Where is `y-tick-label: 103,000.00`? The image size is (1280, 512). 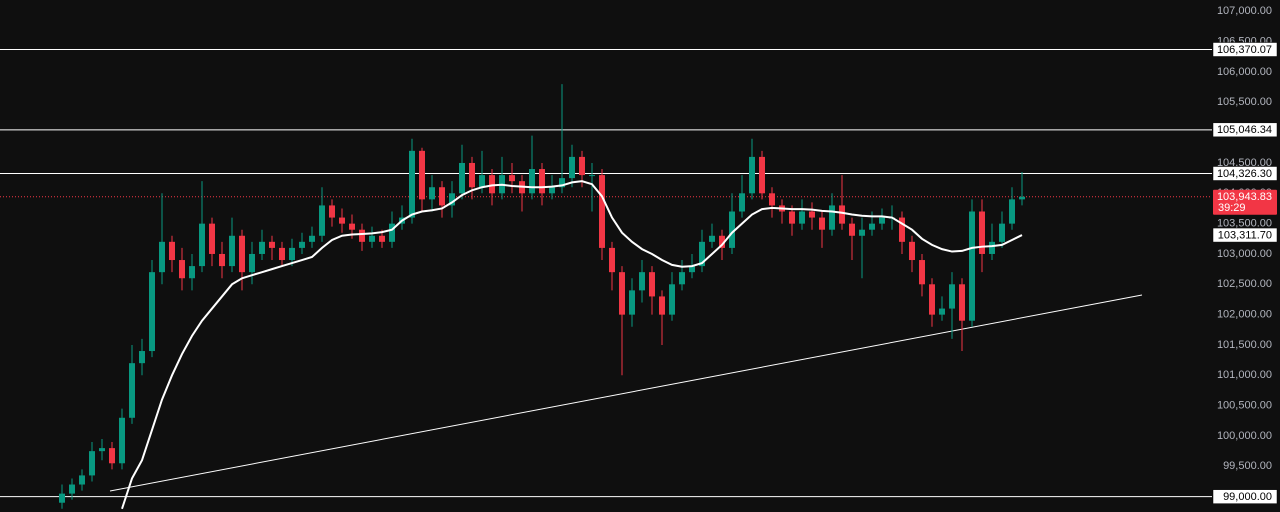 y-tick-label: 103,000.00 is located at coordinates (1244, 254).